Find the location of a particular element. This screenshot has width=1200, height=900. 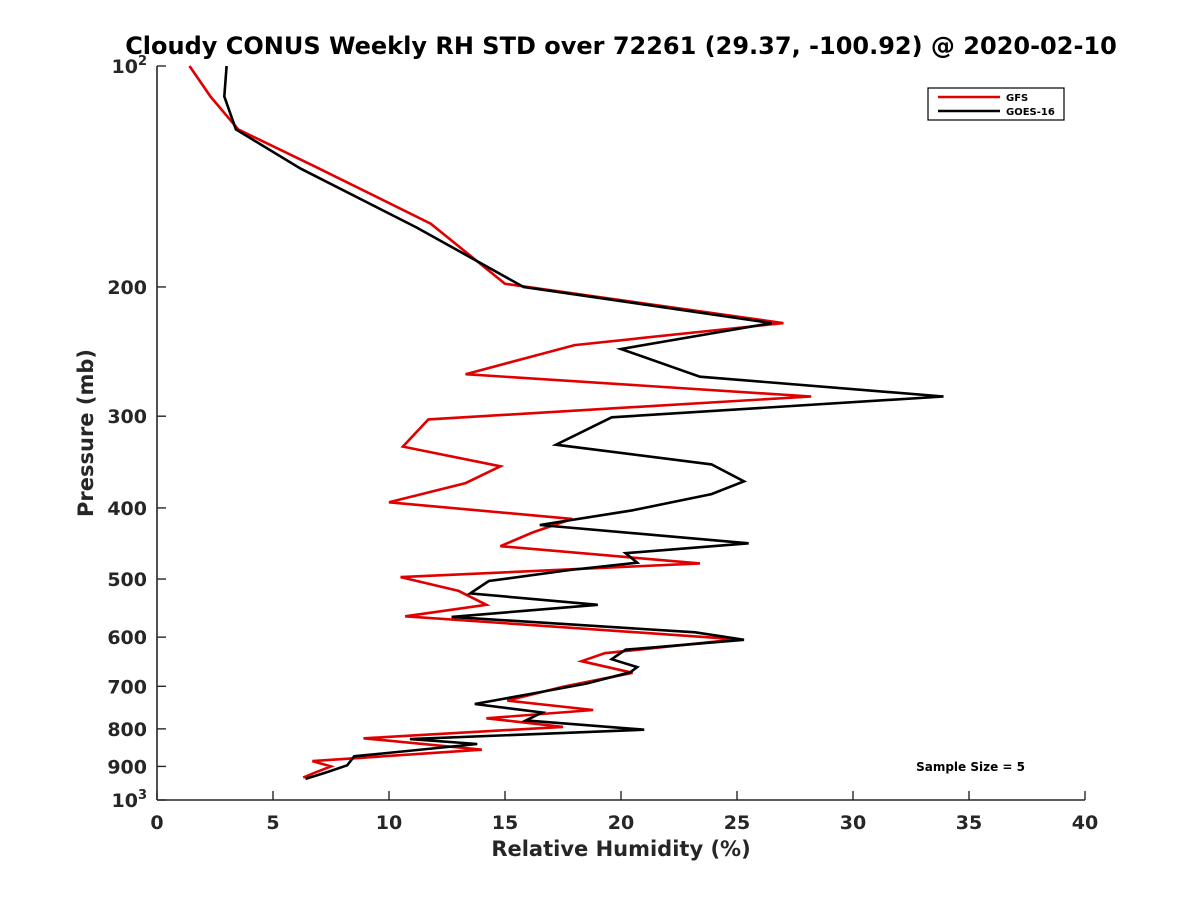

y-tick-label: 500 is located at coordinates (127, 580).